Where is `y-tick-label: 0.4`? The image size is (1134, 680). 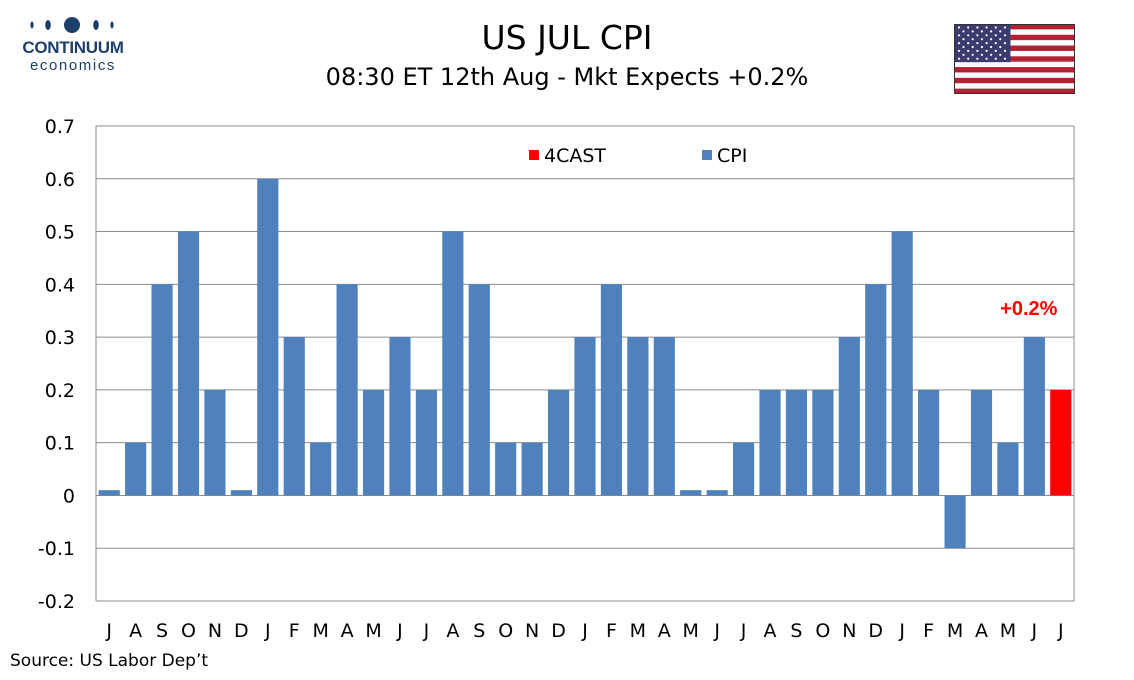
y-tick-label: 0.4 is located at coordinates (60, 285).